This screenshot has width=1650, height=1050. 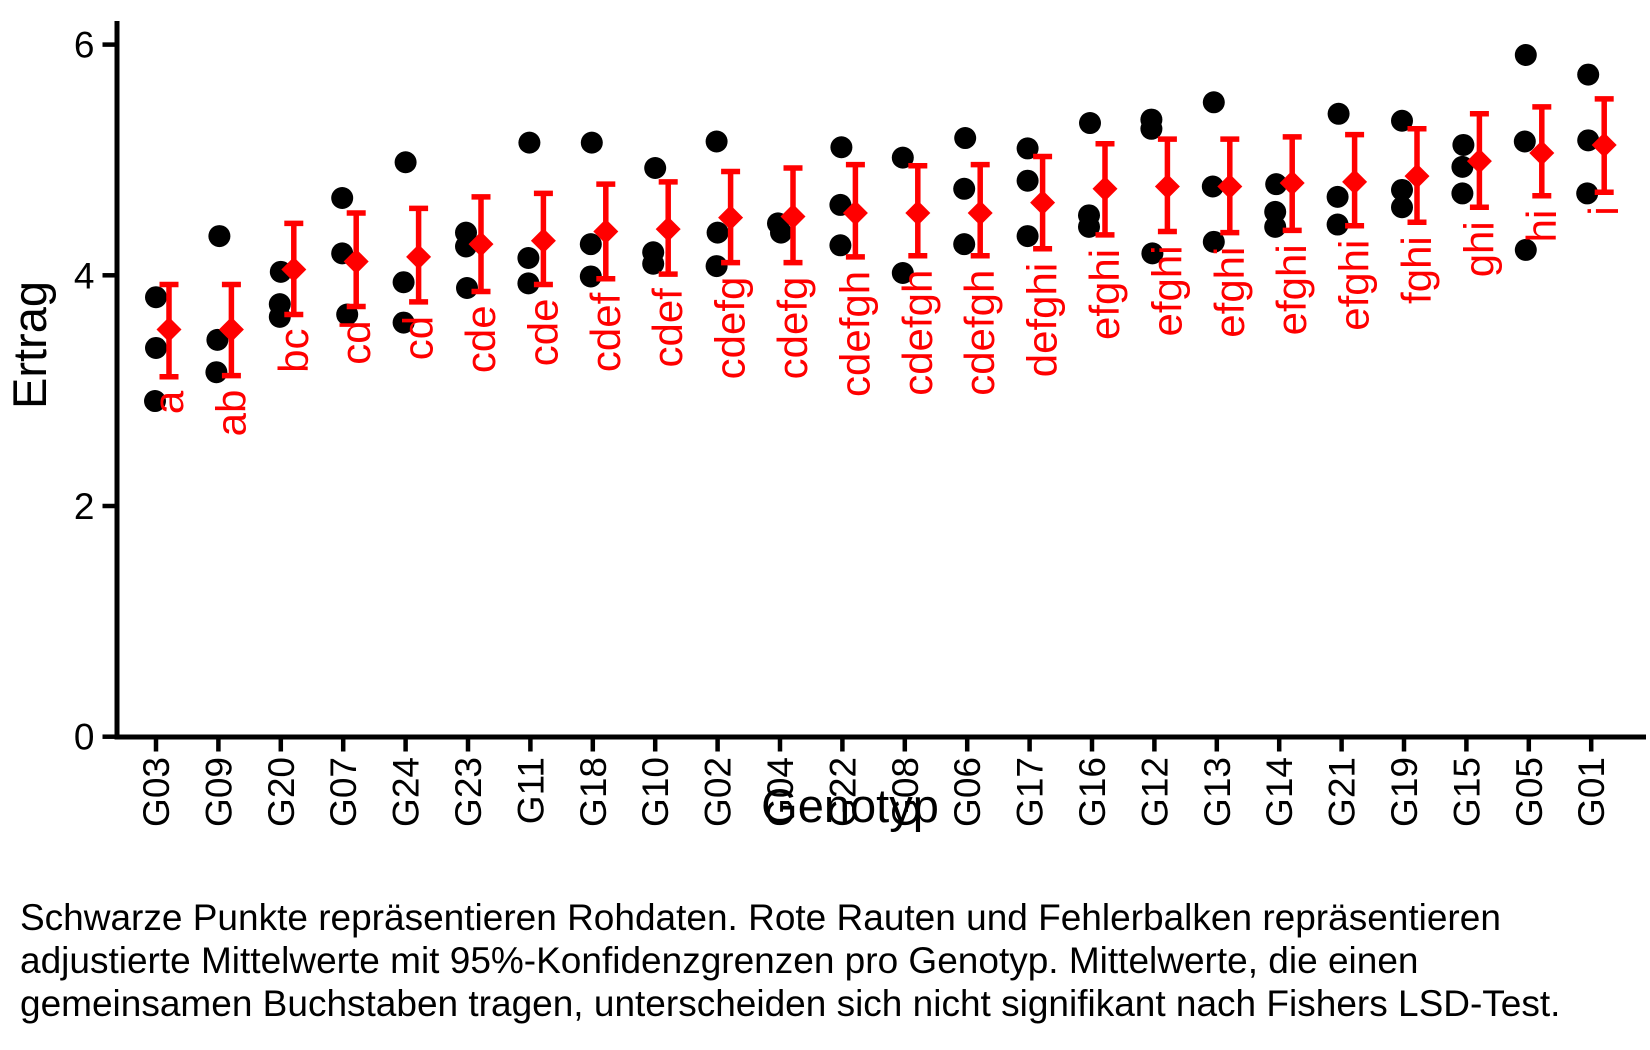 I want to click on significance-letters: defghi, so click(x=1042, y=320).